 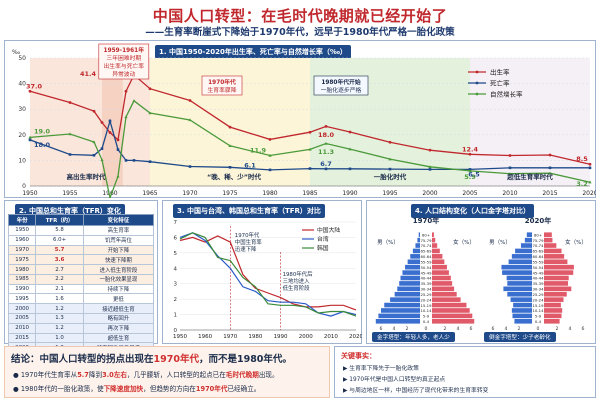 What do you see at coordinates (426, 329) in the screenshot?
I see `x-tick-label: 0` at bounding box center [426, 329].